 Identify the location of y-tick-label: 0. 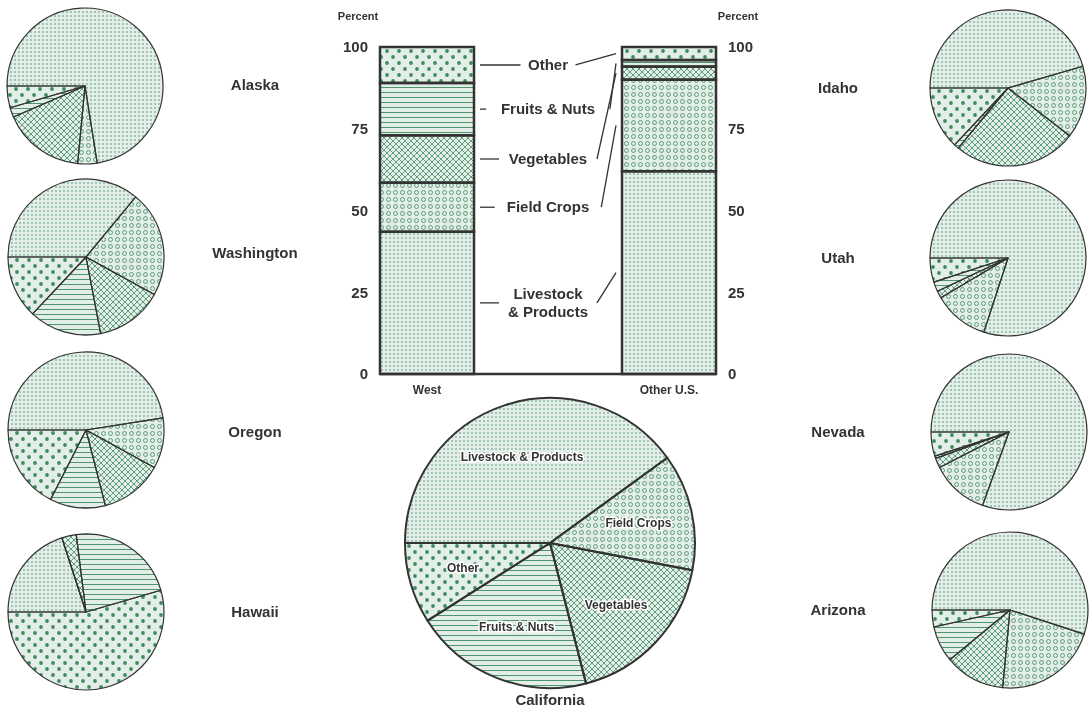
(363, 374).